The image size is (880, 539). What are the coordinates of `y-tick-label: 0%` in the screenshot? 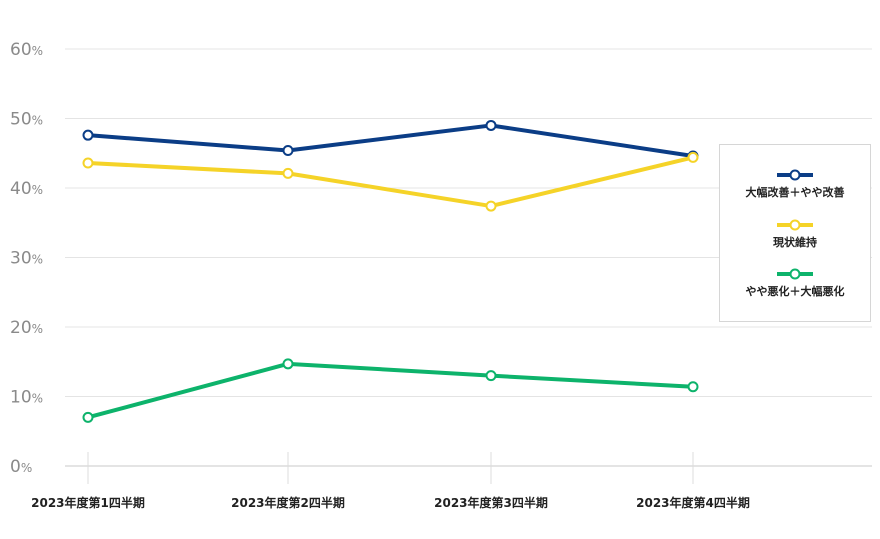 It's located at (21, 467).